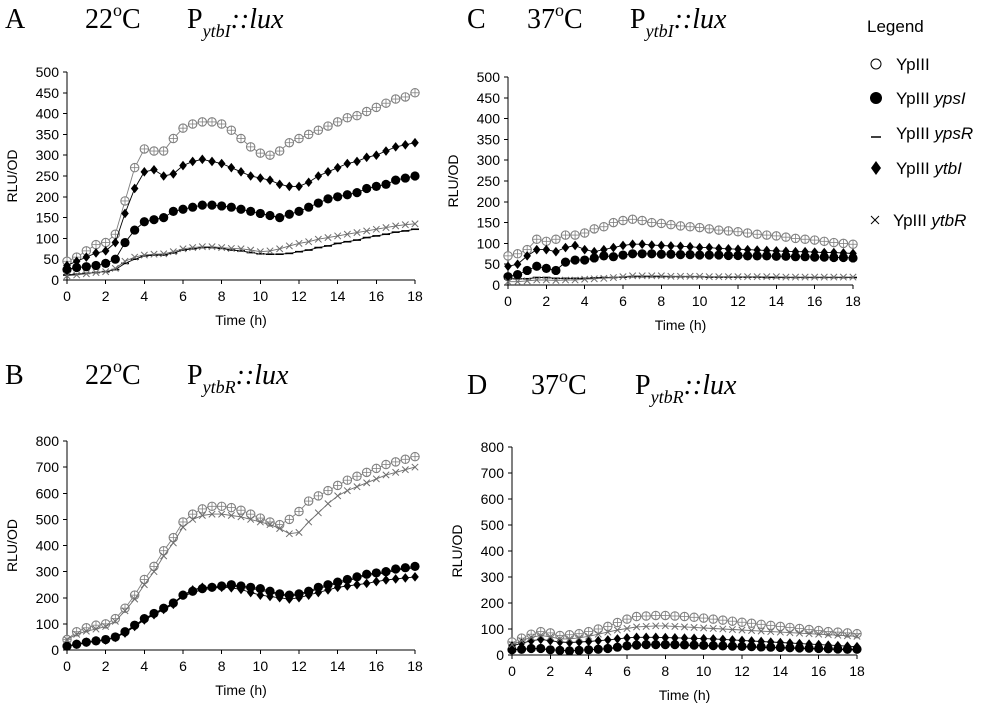 The image size is (1000, 713). I want to click on y-tick-label: 0, so click(500, 655).